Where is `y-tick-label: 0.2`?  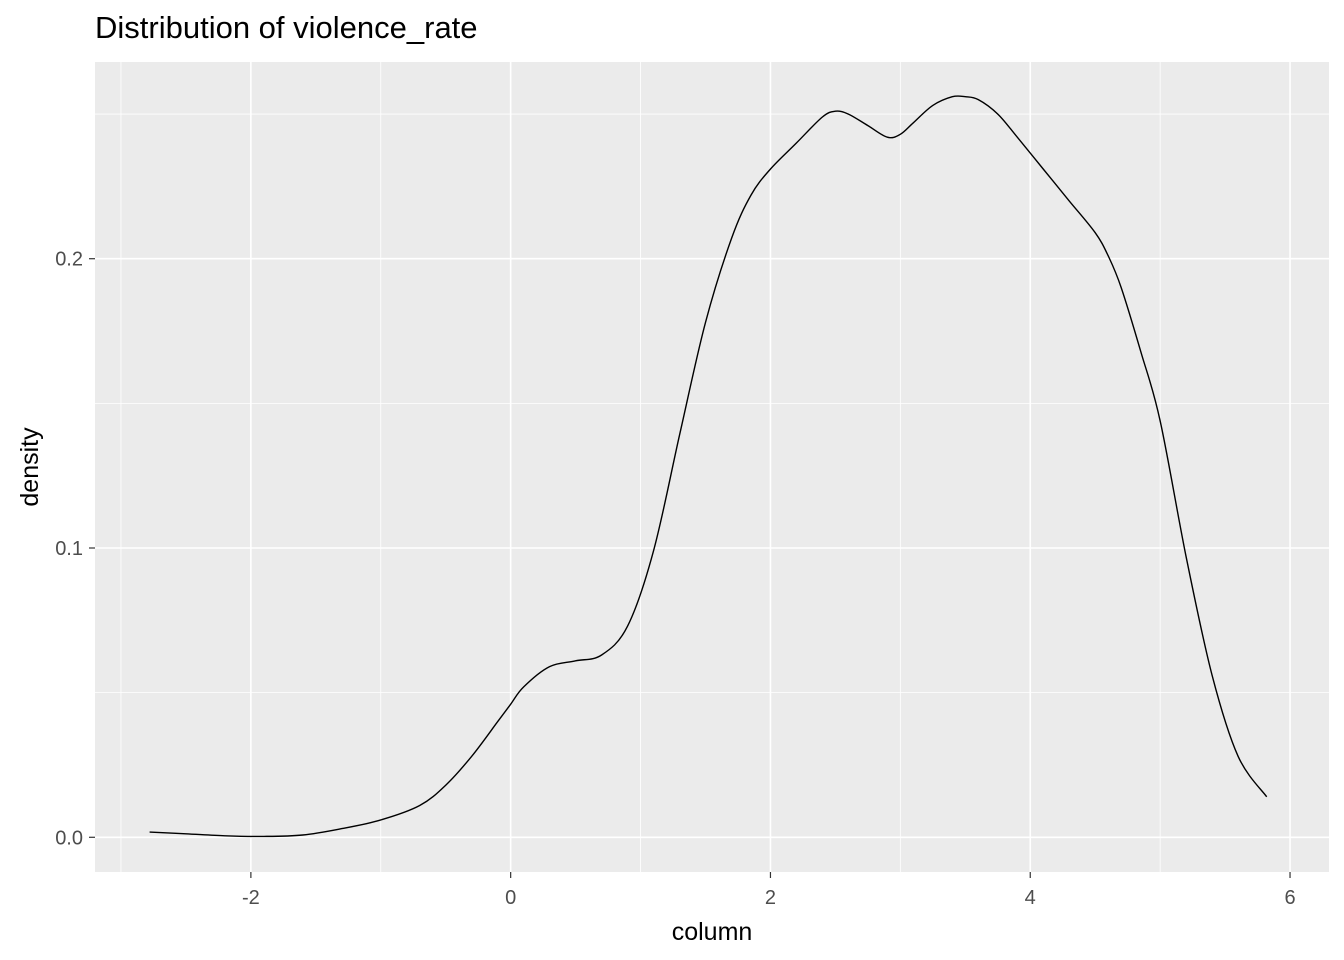
y-tick-label: 0.2 is located at coordinates (69, 260).